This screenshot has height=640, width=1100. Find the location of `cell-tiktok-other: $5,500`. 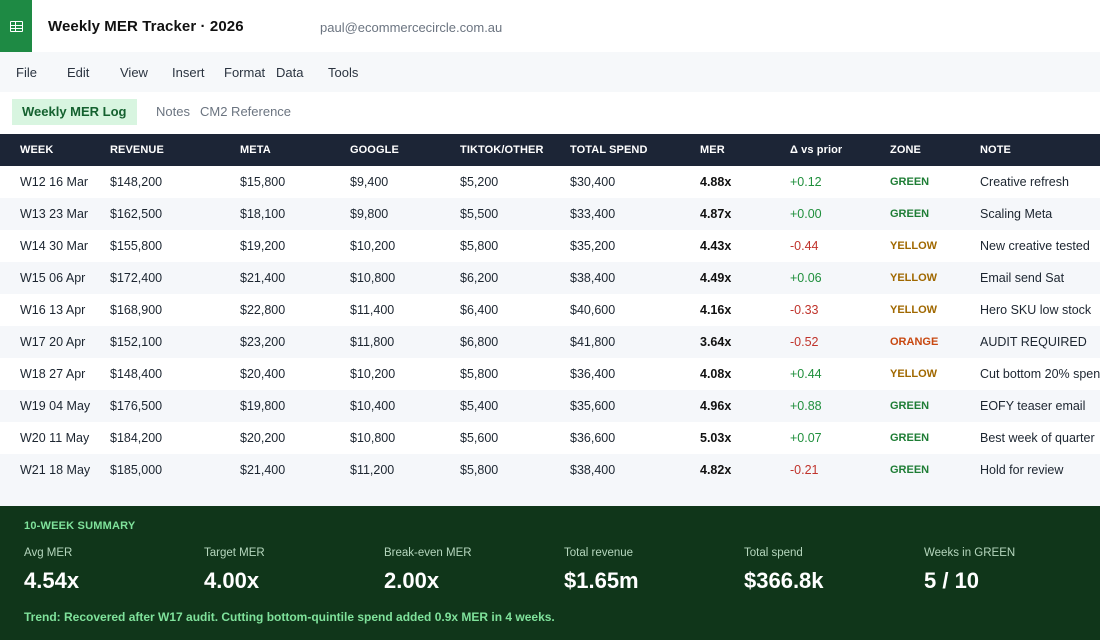

cell-tiktok-other: $5,500 is located at coordinates (479, 214).